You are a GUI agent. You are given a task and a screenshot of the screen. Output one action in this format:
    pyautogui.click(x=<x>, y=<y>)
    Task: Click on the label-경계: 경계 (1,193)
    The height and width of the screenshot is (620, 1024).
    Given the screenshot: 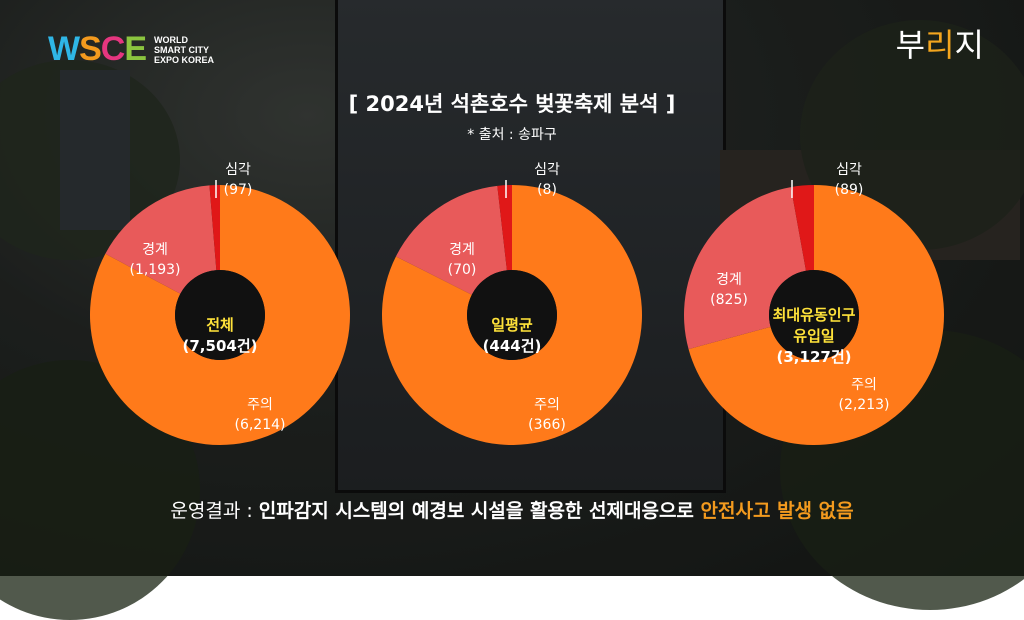 What is the action you would take?
    pyautogui.click(x=155, y=260)
    